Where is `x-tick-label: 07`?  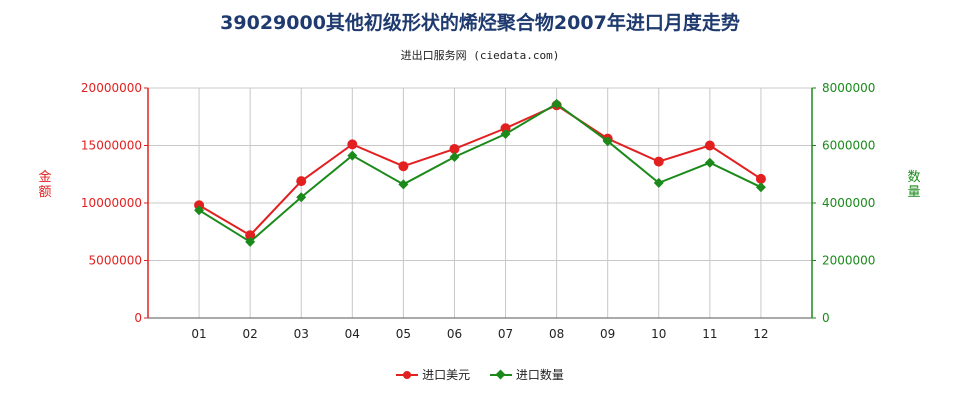 x-tick-label: 07 is located at coordinates (505, 334).